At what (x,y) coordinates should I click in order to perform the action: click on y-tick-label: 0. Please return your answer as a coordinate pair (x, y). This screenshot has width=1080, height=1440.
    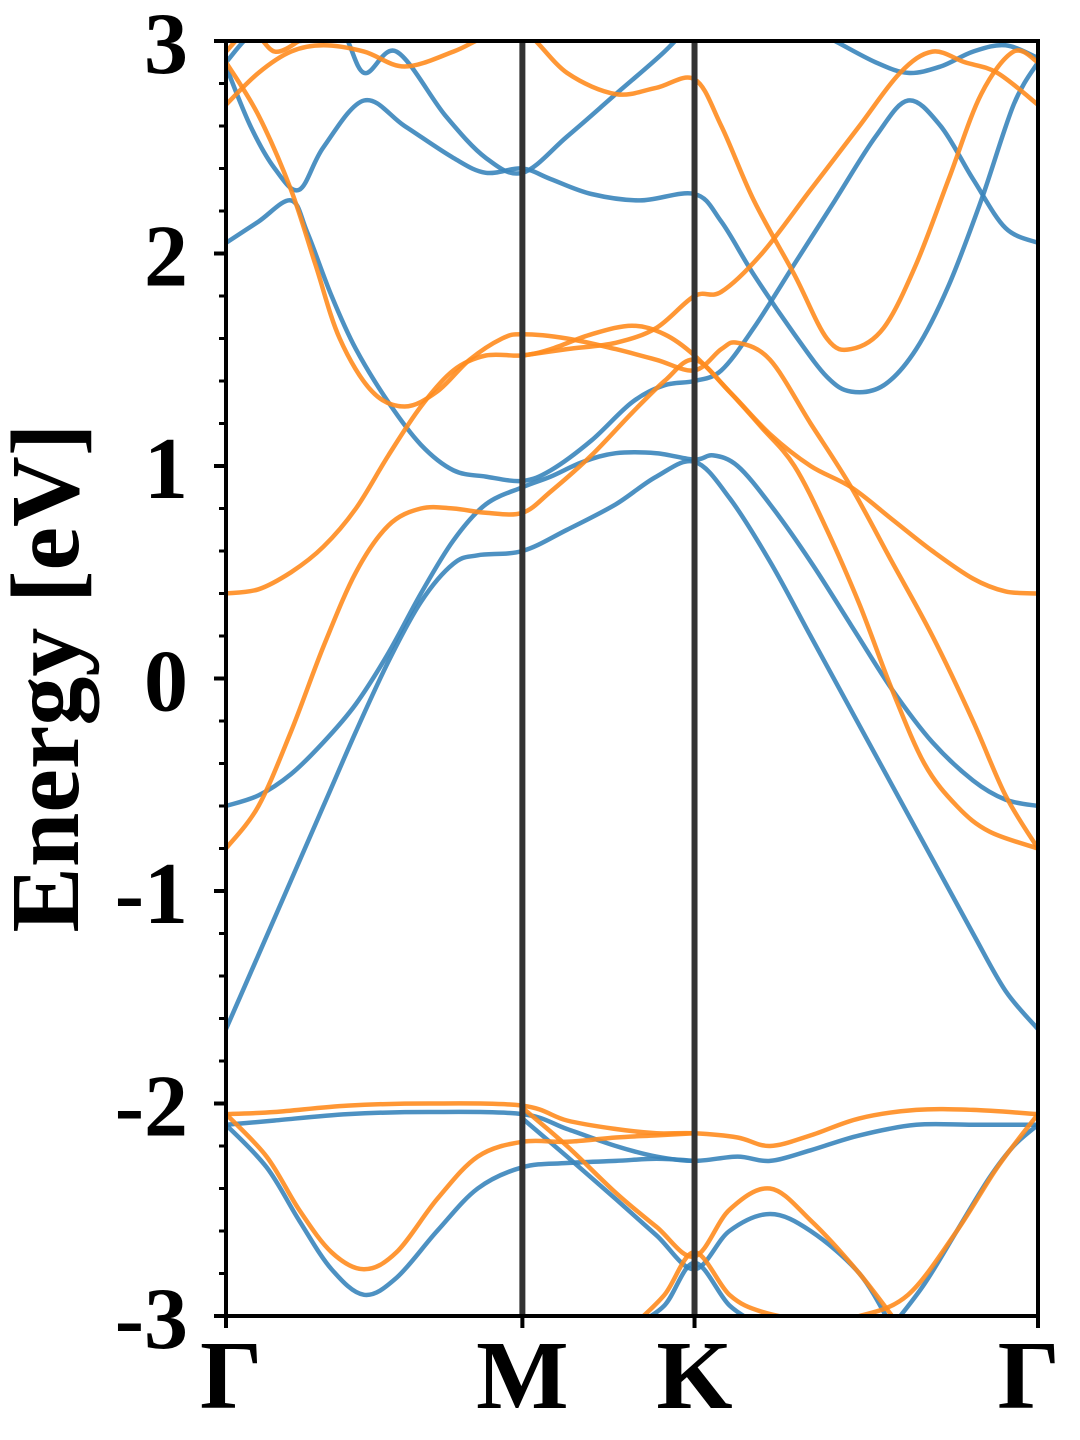
    Looking at the image, I should click on (166, 682).